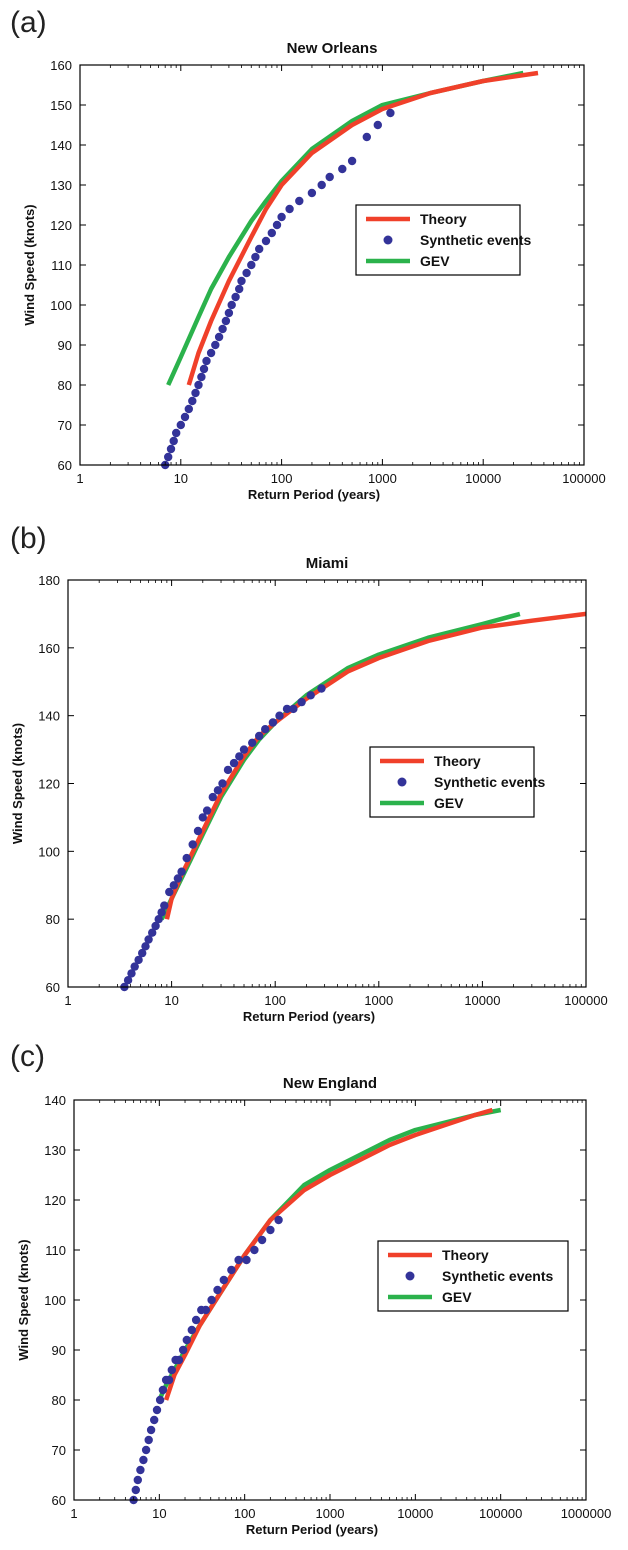  I want to click on y-tick-label: 90, so click(59, 1350).